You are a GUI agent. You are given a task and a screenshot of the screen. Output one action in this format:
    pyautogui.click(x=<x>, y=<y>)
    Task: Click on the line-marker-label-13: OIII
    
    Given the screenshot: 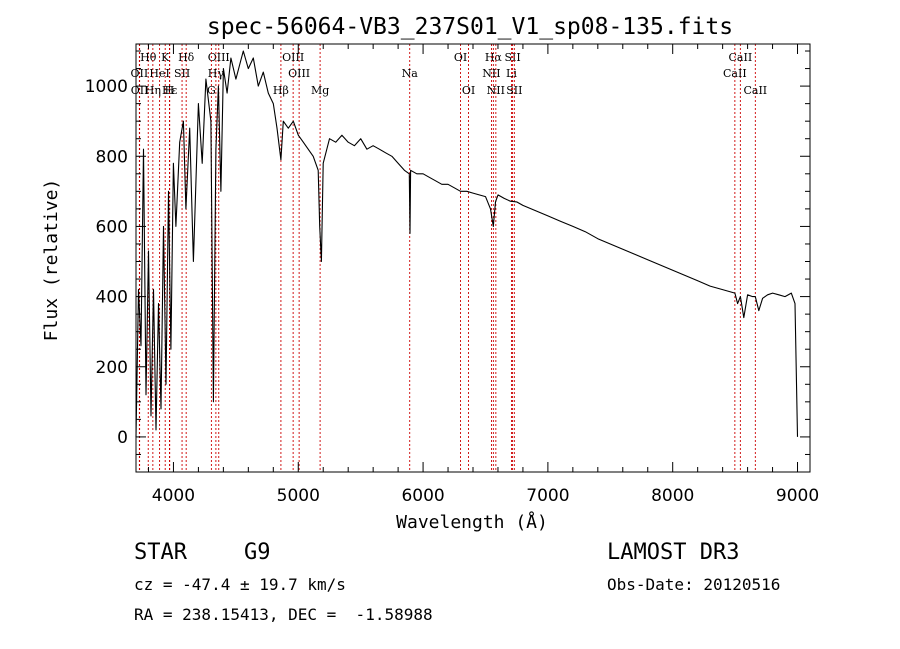 What is the action you would take?
    pyautogui.click(x=299, y=73)
    